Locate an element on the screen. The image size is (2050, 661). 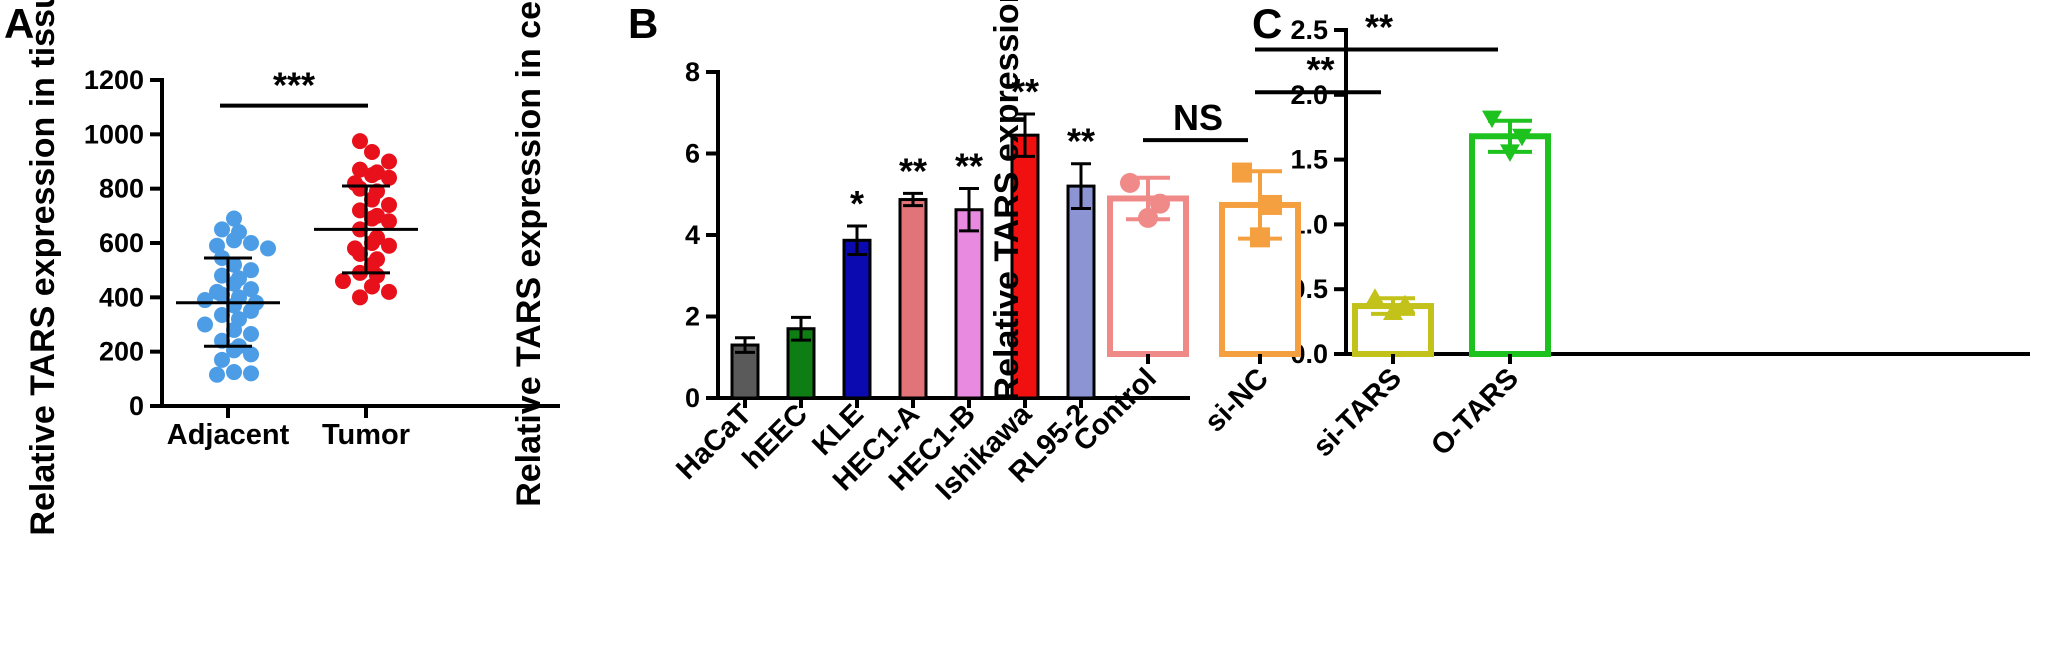
b-y-tick-label: 0 is located at coordinates (692, 398).